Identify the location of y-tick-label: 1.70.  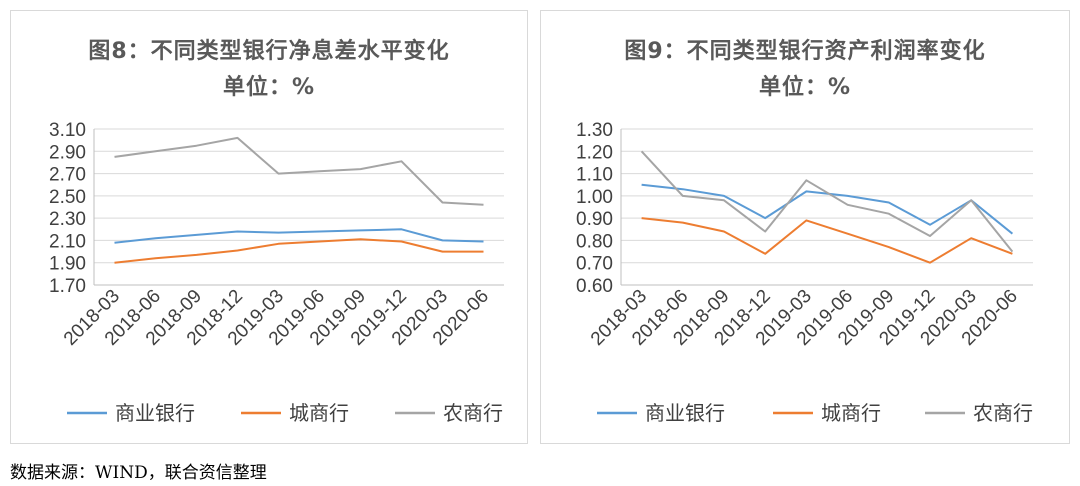
(67, 286).